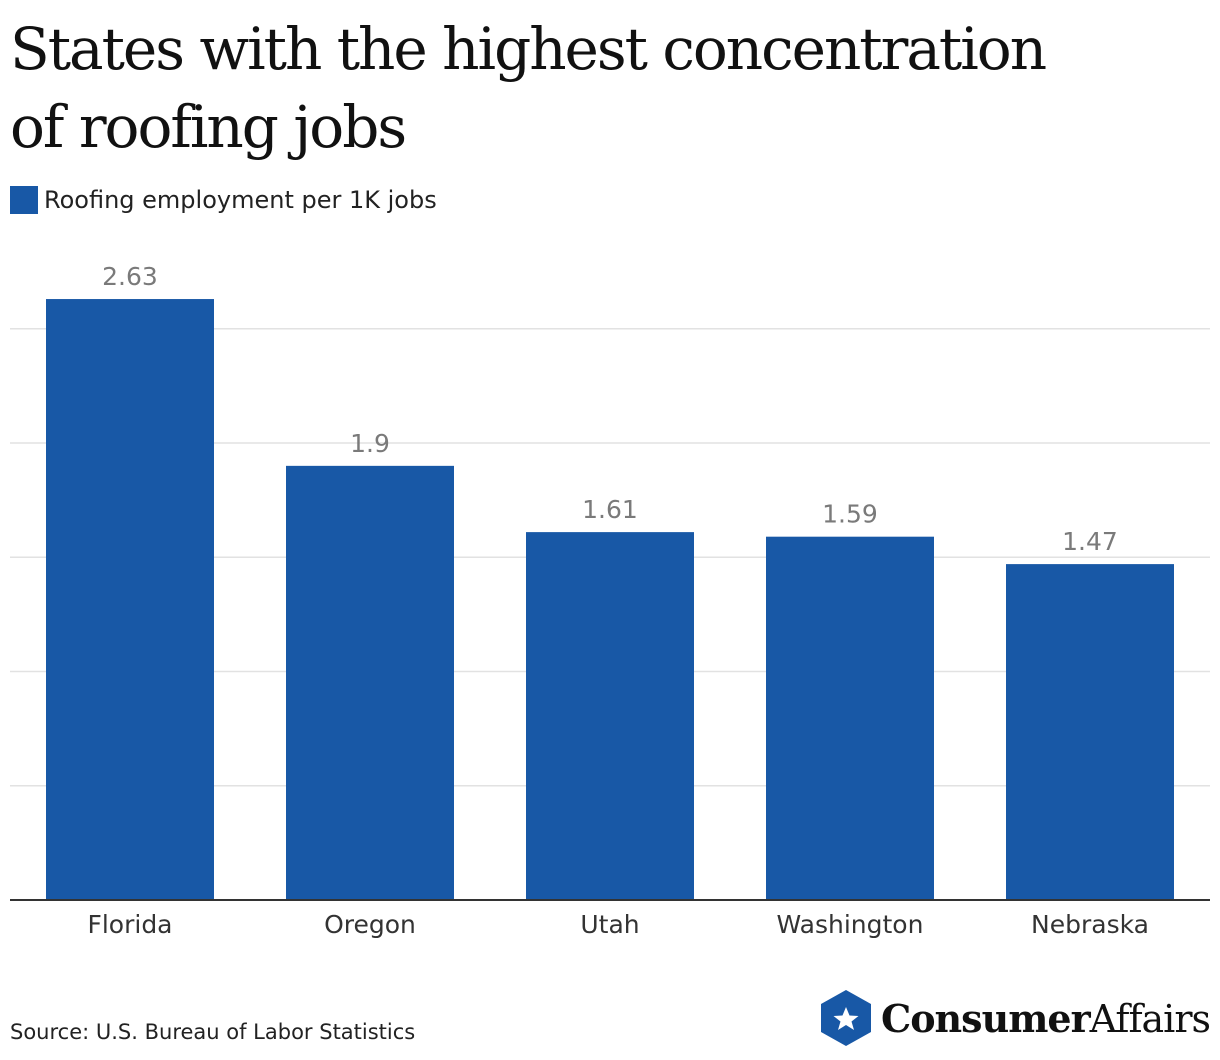 The width and height of the screenshot is (1220, 1060). What do you see at coordinates (850, 514) in the screenshot?
I see `value-label-3: 1.59` at bounding box center [850, 514].